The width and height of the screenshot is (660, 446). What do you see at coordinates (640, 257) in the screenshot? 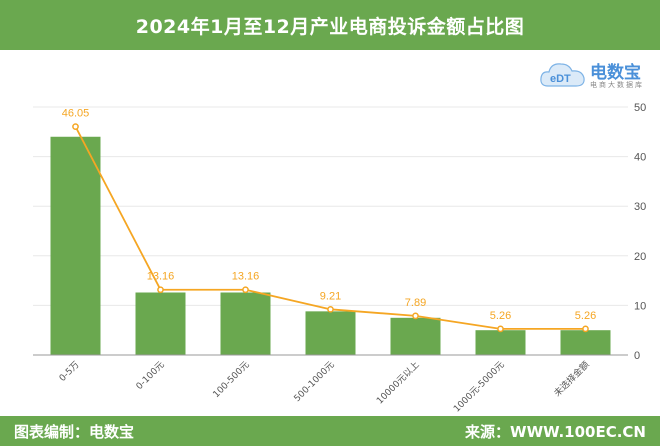
I see `y-tick-label: 20` at bounding box center [640, 257].